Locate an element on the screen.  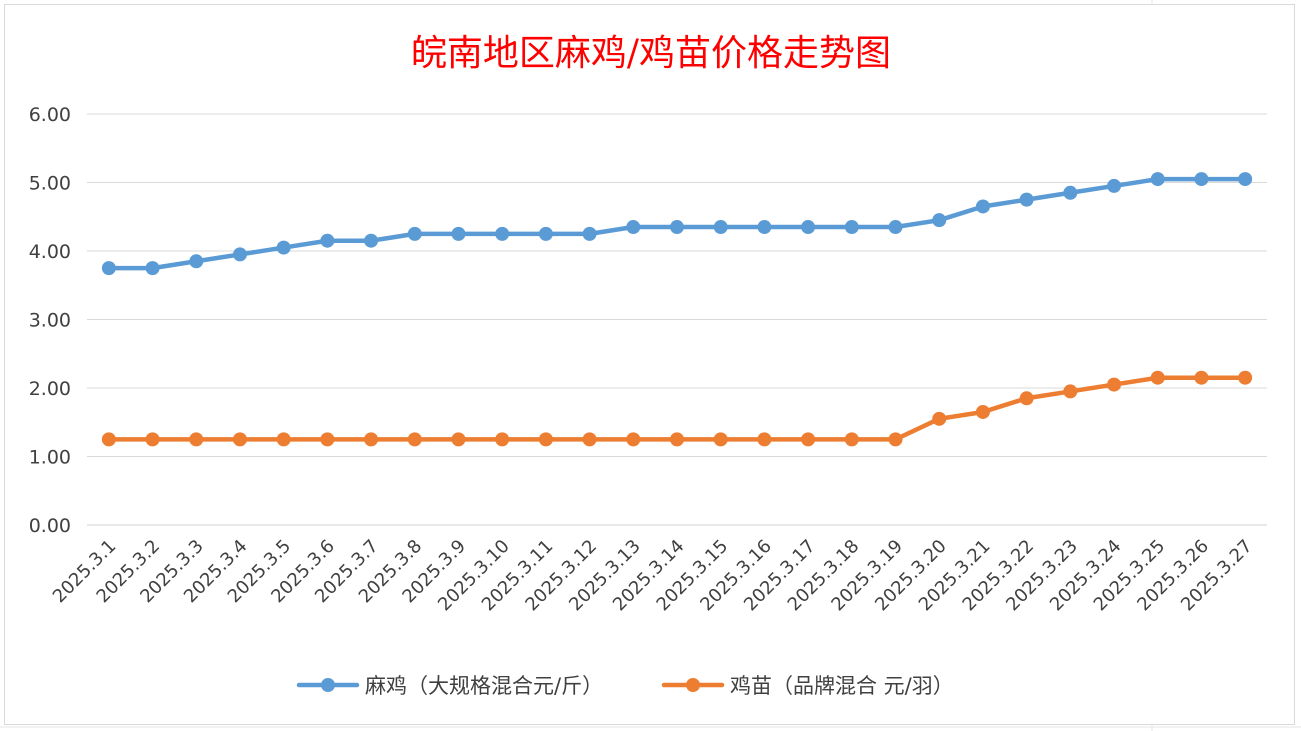
legend-item: 麻鸡（大规格混合元/斤） is located at coordinates (449, 686).